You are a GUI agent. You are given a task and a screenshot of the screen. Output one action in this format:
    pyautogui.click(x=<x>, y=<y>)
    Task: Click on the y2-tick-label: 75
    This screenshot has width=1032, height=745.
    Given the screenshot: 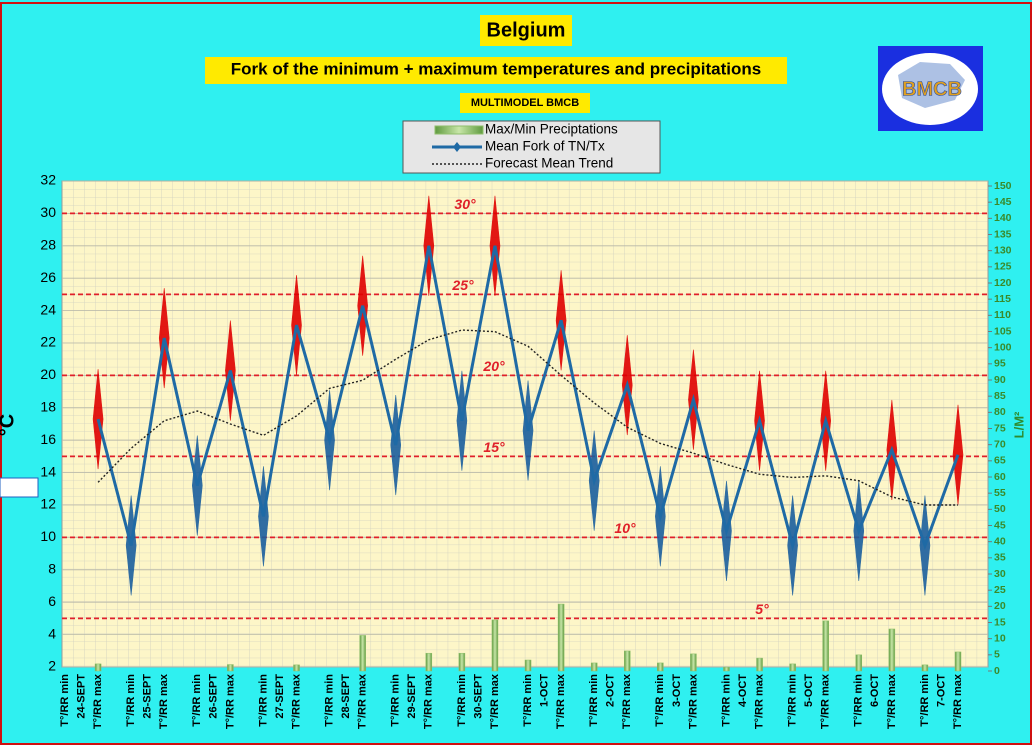 What is the action you would take?
    pyautogui.click(x=1000, y=428)
    